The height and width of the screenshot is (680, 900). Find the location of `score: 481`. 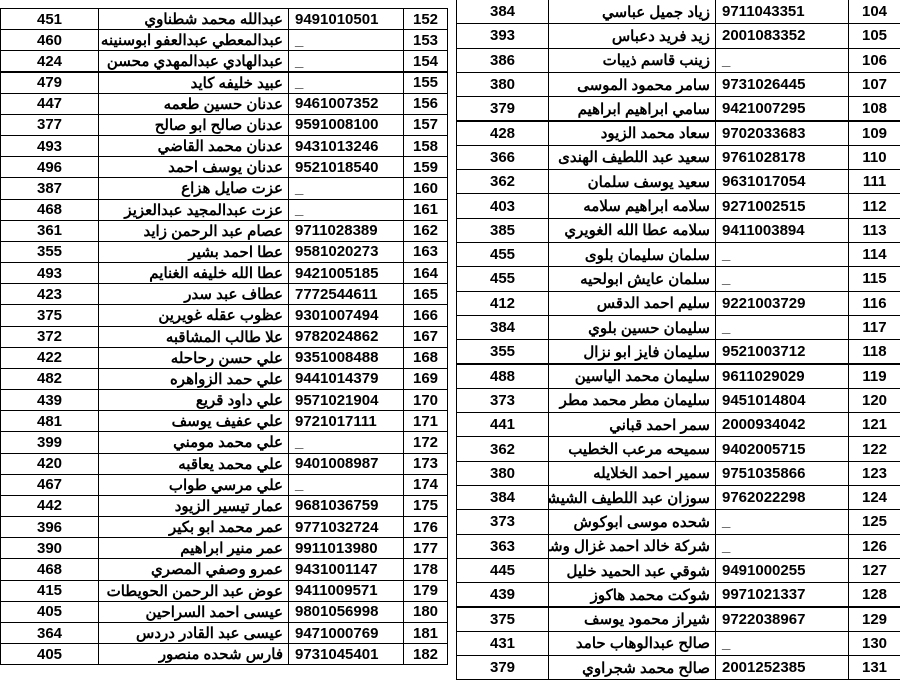

score: 481 is located at coordinates (49, 421).